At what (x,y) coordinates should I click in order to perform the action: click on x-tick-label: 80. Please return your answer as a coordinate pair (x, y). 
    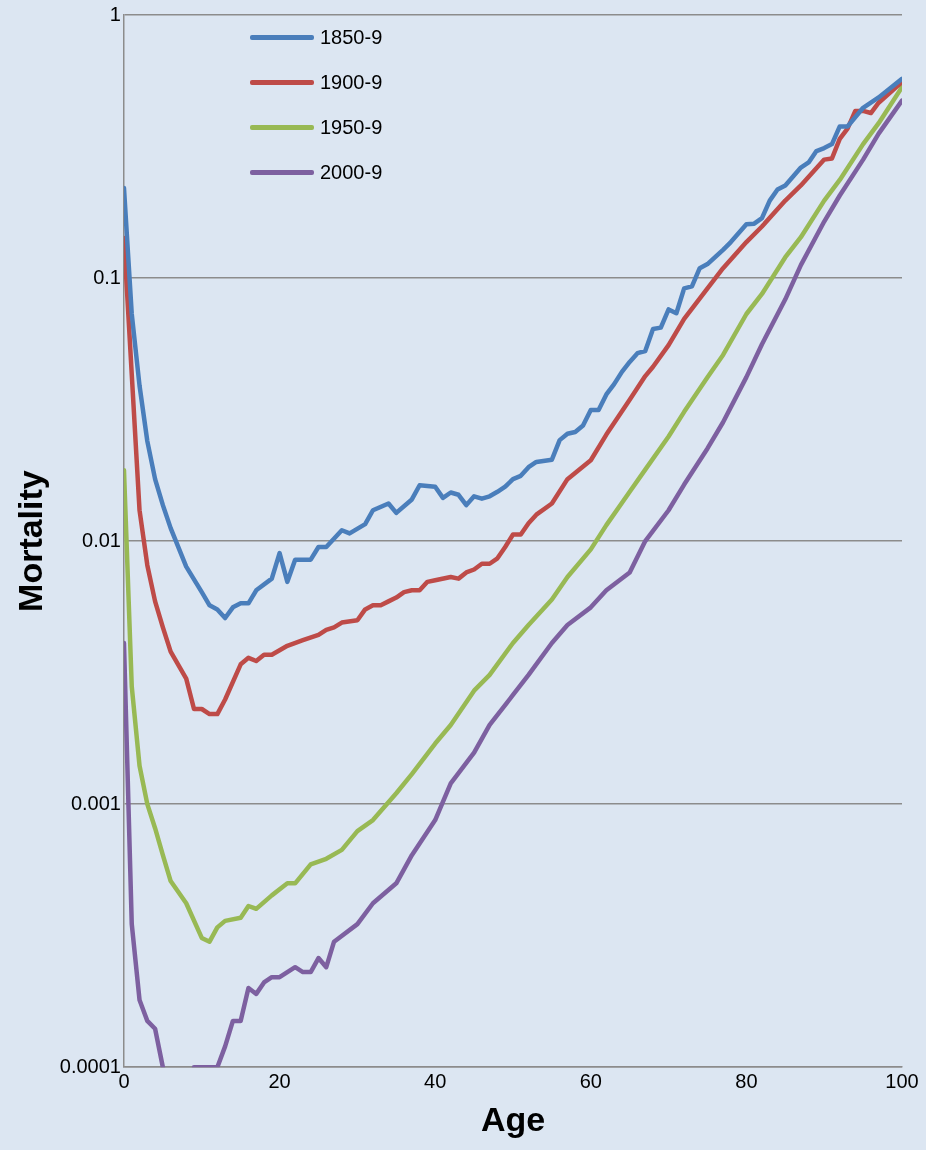
    Looking at the image, I should click on (746, 1080).